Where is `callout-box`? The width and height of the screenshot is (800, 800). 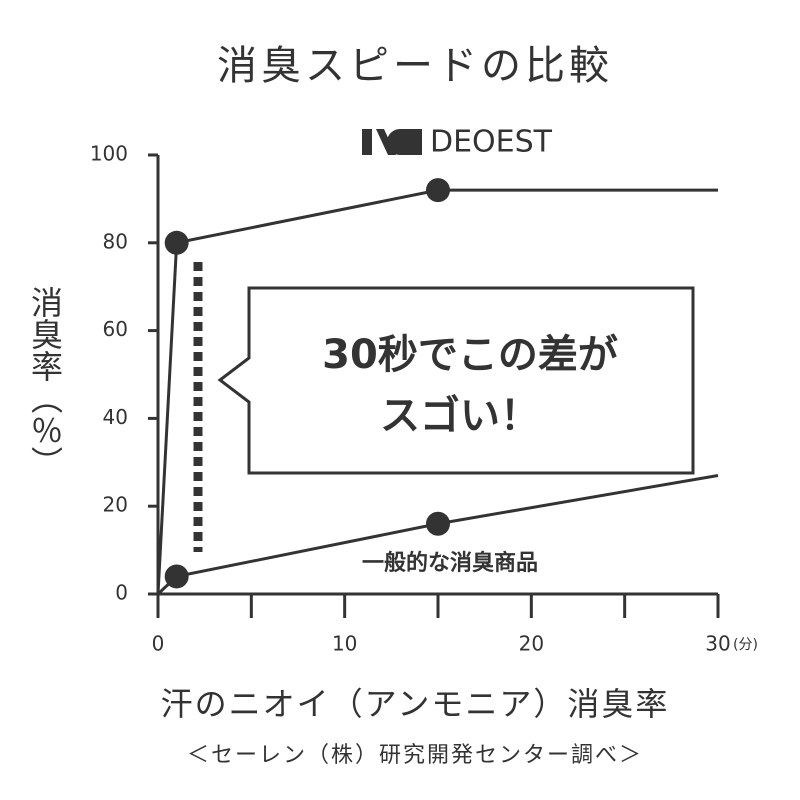 callout-box is located at coordinates (456, 380).